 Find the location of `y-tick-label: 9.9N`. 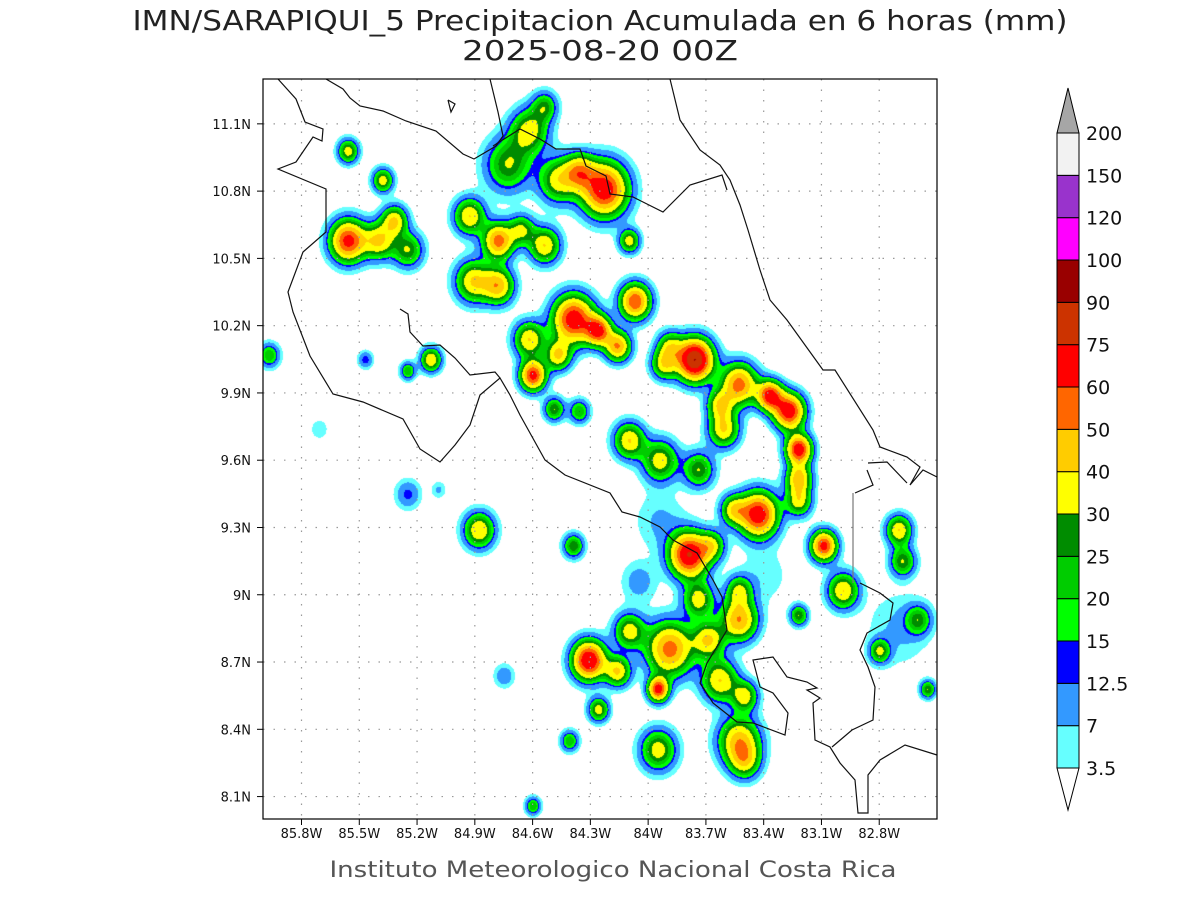

y-tick-label: 9.9N is located at coordinates (236, 394).